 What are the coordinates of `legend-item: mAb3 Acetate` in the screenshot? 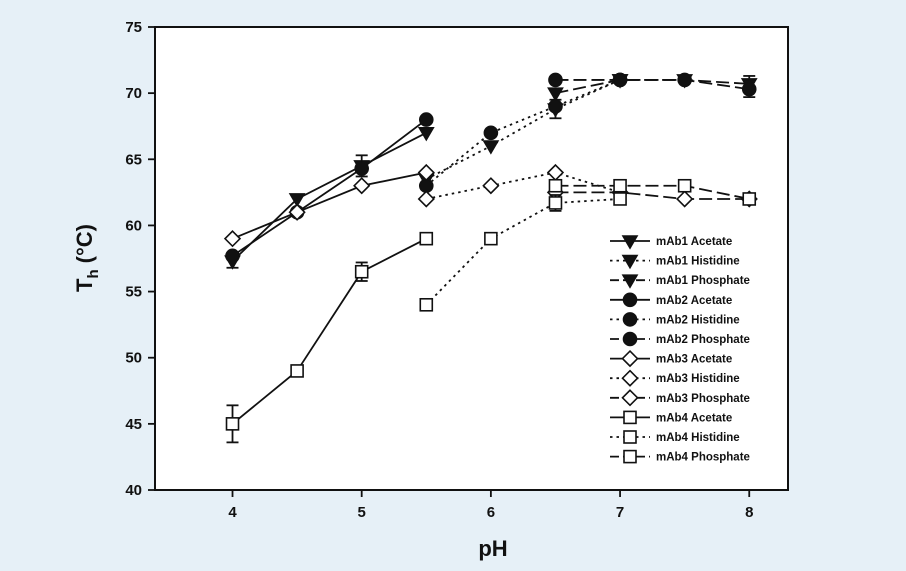 It's located at (671, 358).